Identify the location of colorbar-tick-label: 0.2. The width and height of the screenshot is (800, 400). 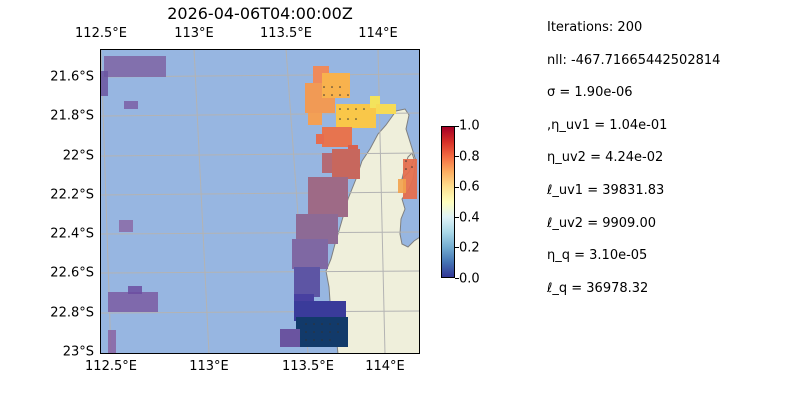
(469, 248).